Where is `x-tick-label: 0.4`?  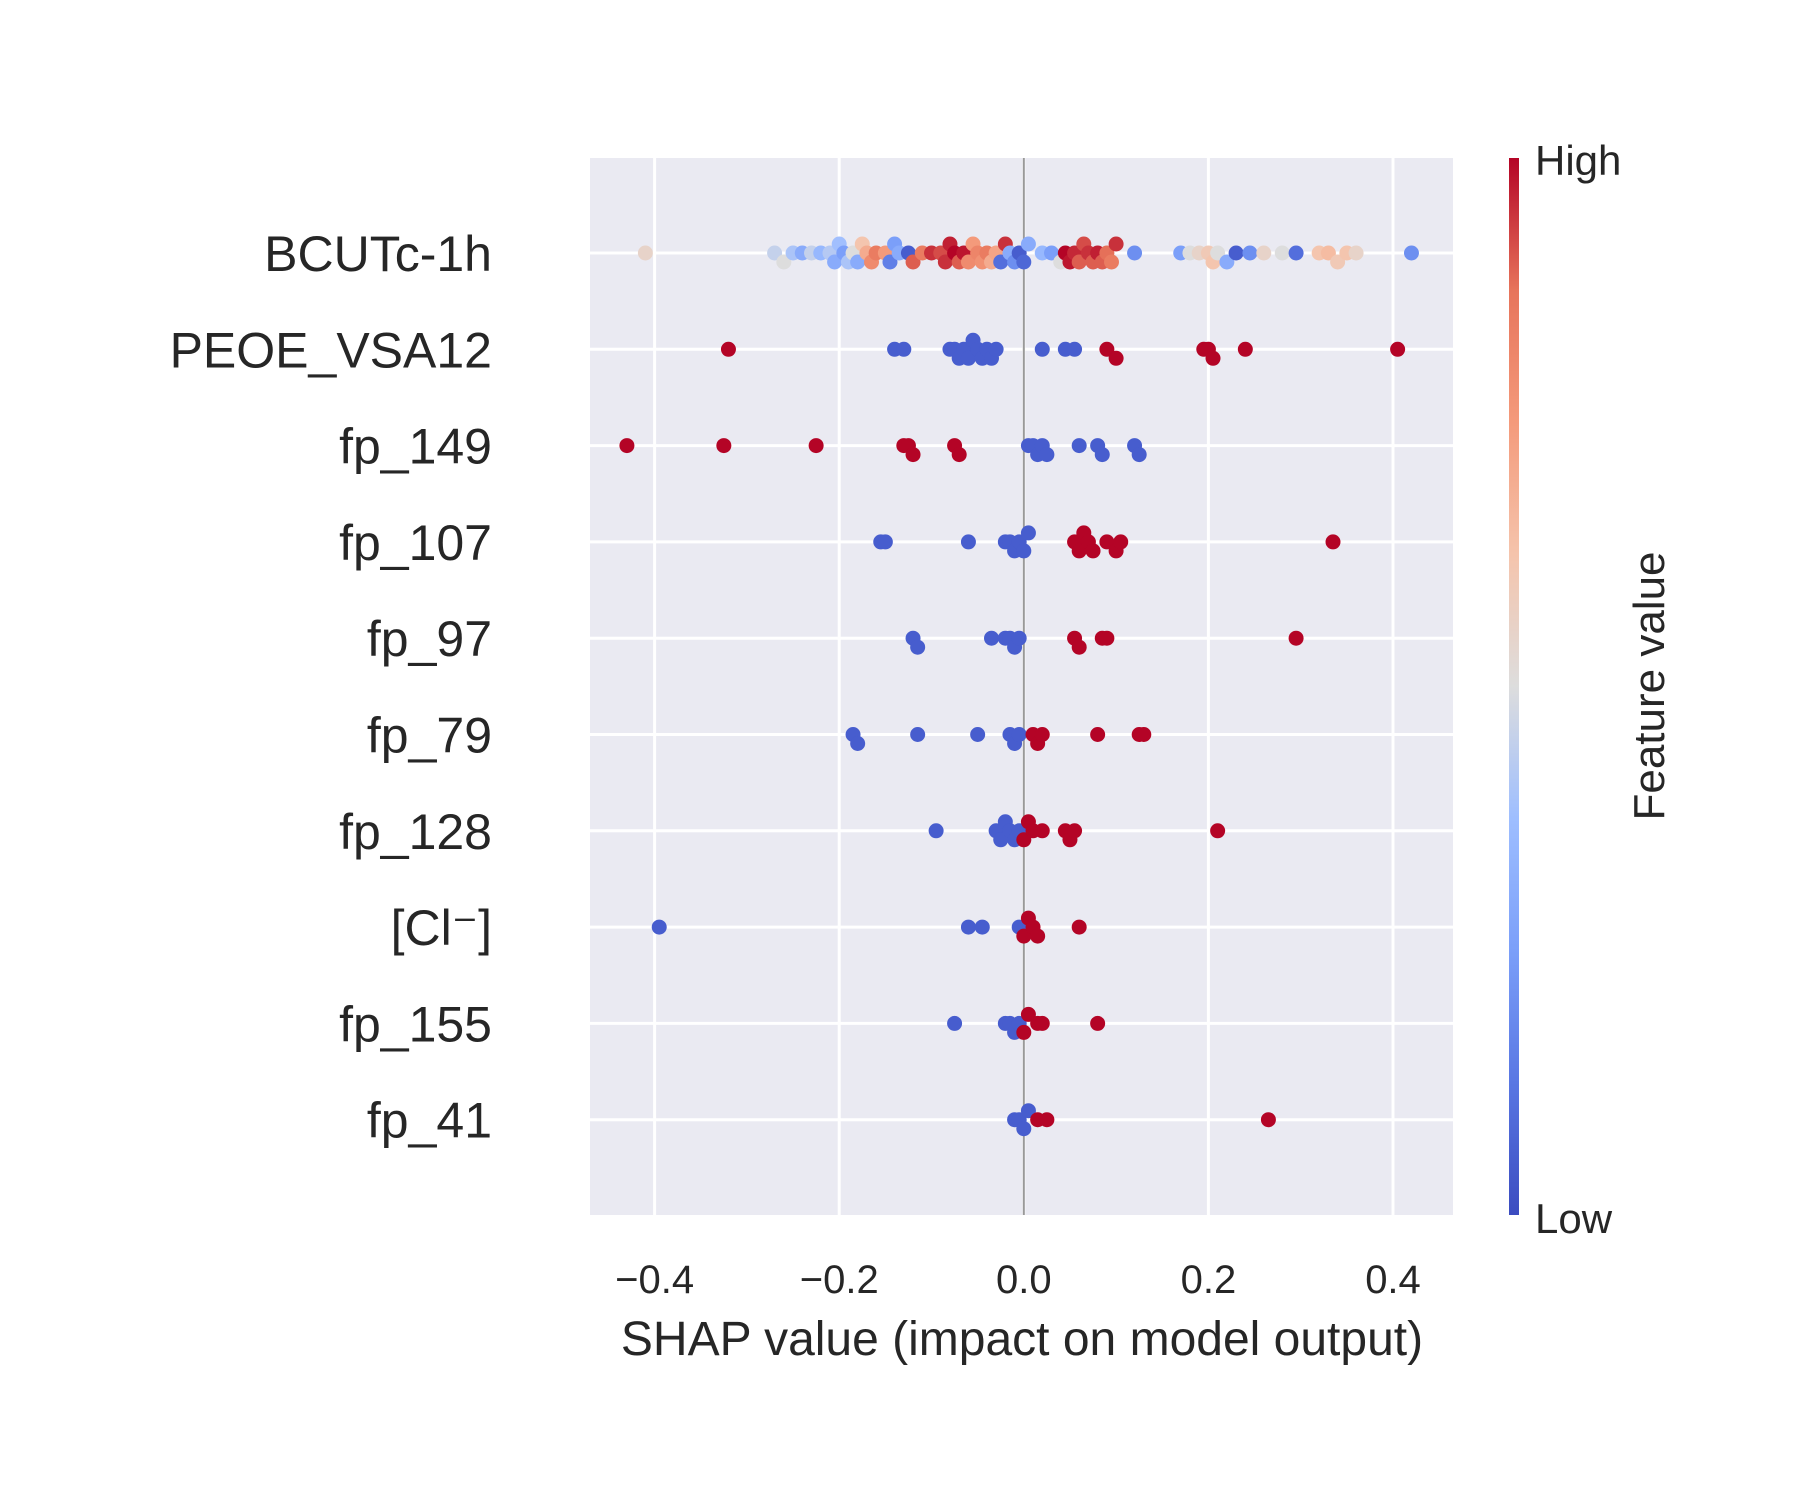 x-tick-label: 0.4 is located at coordinates (1393, 1280).